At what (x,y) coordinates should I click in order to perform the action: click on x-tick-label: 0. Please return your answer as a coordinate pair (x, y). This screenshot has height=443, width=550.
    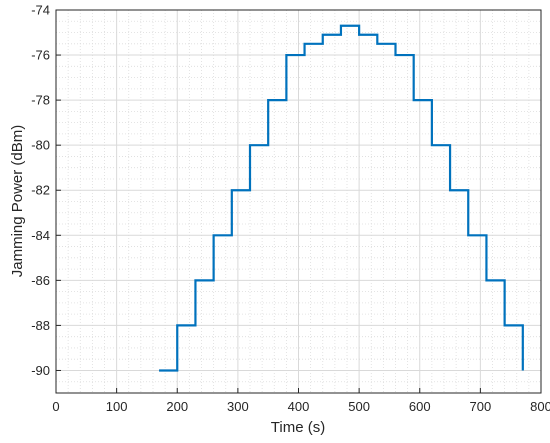
    Looking at the image, I should click on (55, 406).